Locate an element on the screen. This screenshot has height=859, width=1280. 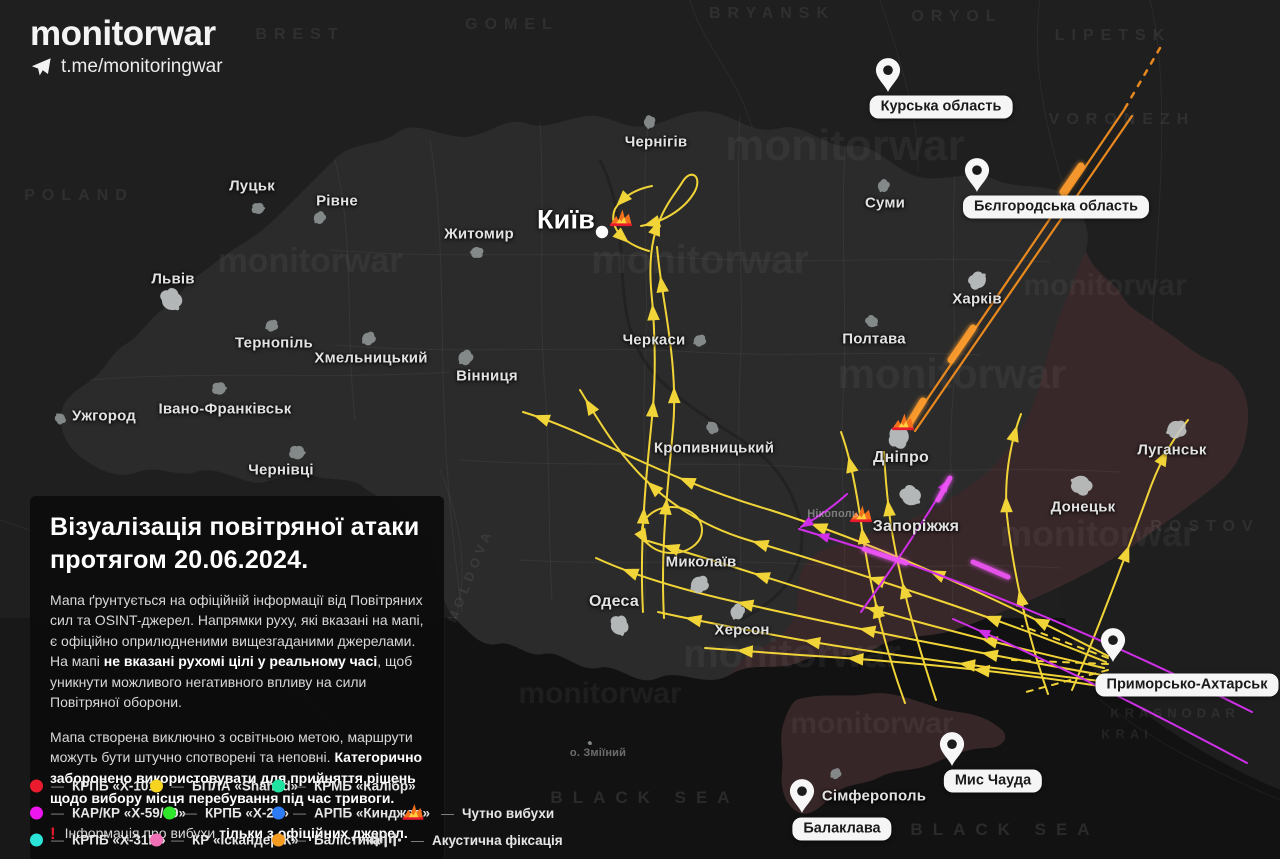
region-label: ROSTOV is located at coordinates (1205, 526).